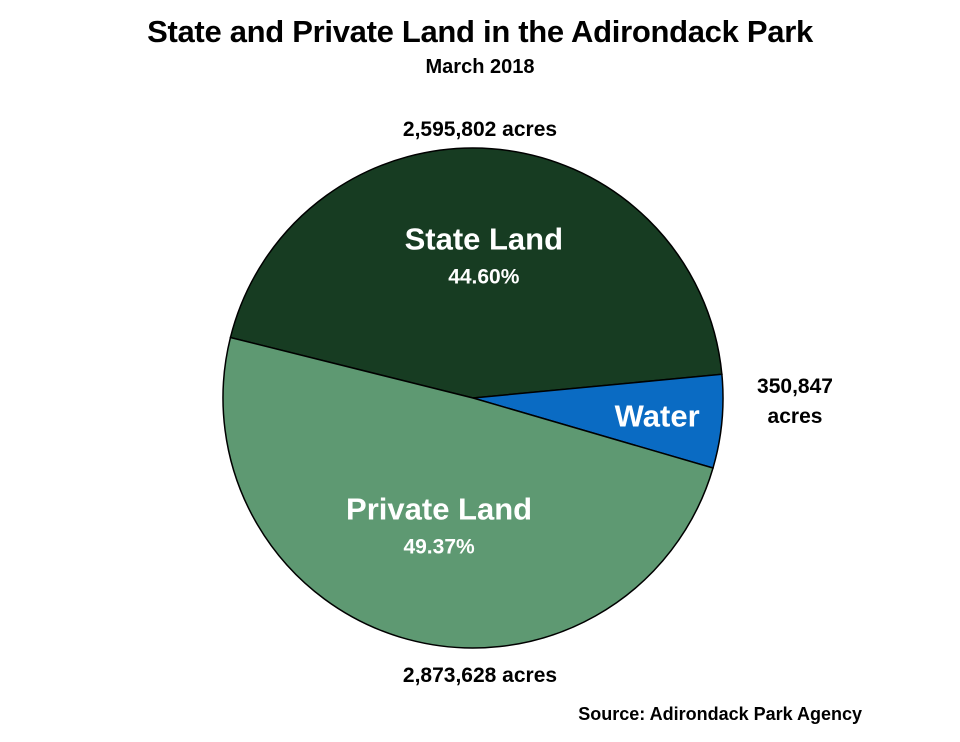 This screenshot has width=960, height=742. I want to click on chart-subtitle: March 2018, so click(480, 67).